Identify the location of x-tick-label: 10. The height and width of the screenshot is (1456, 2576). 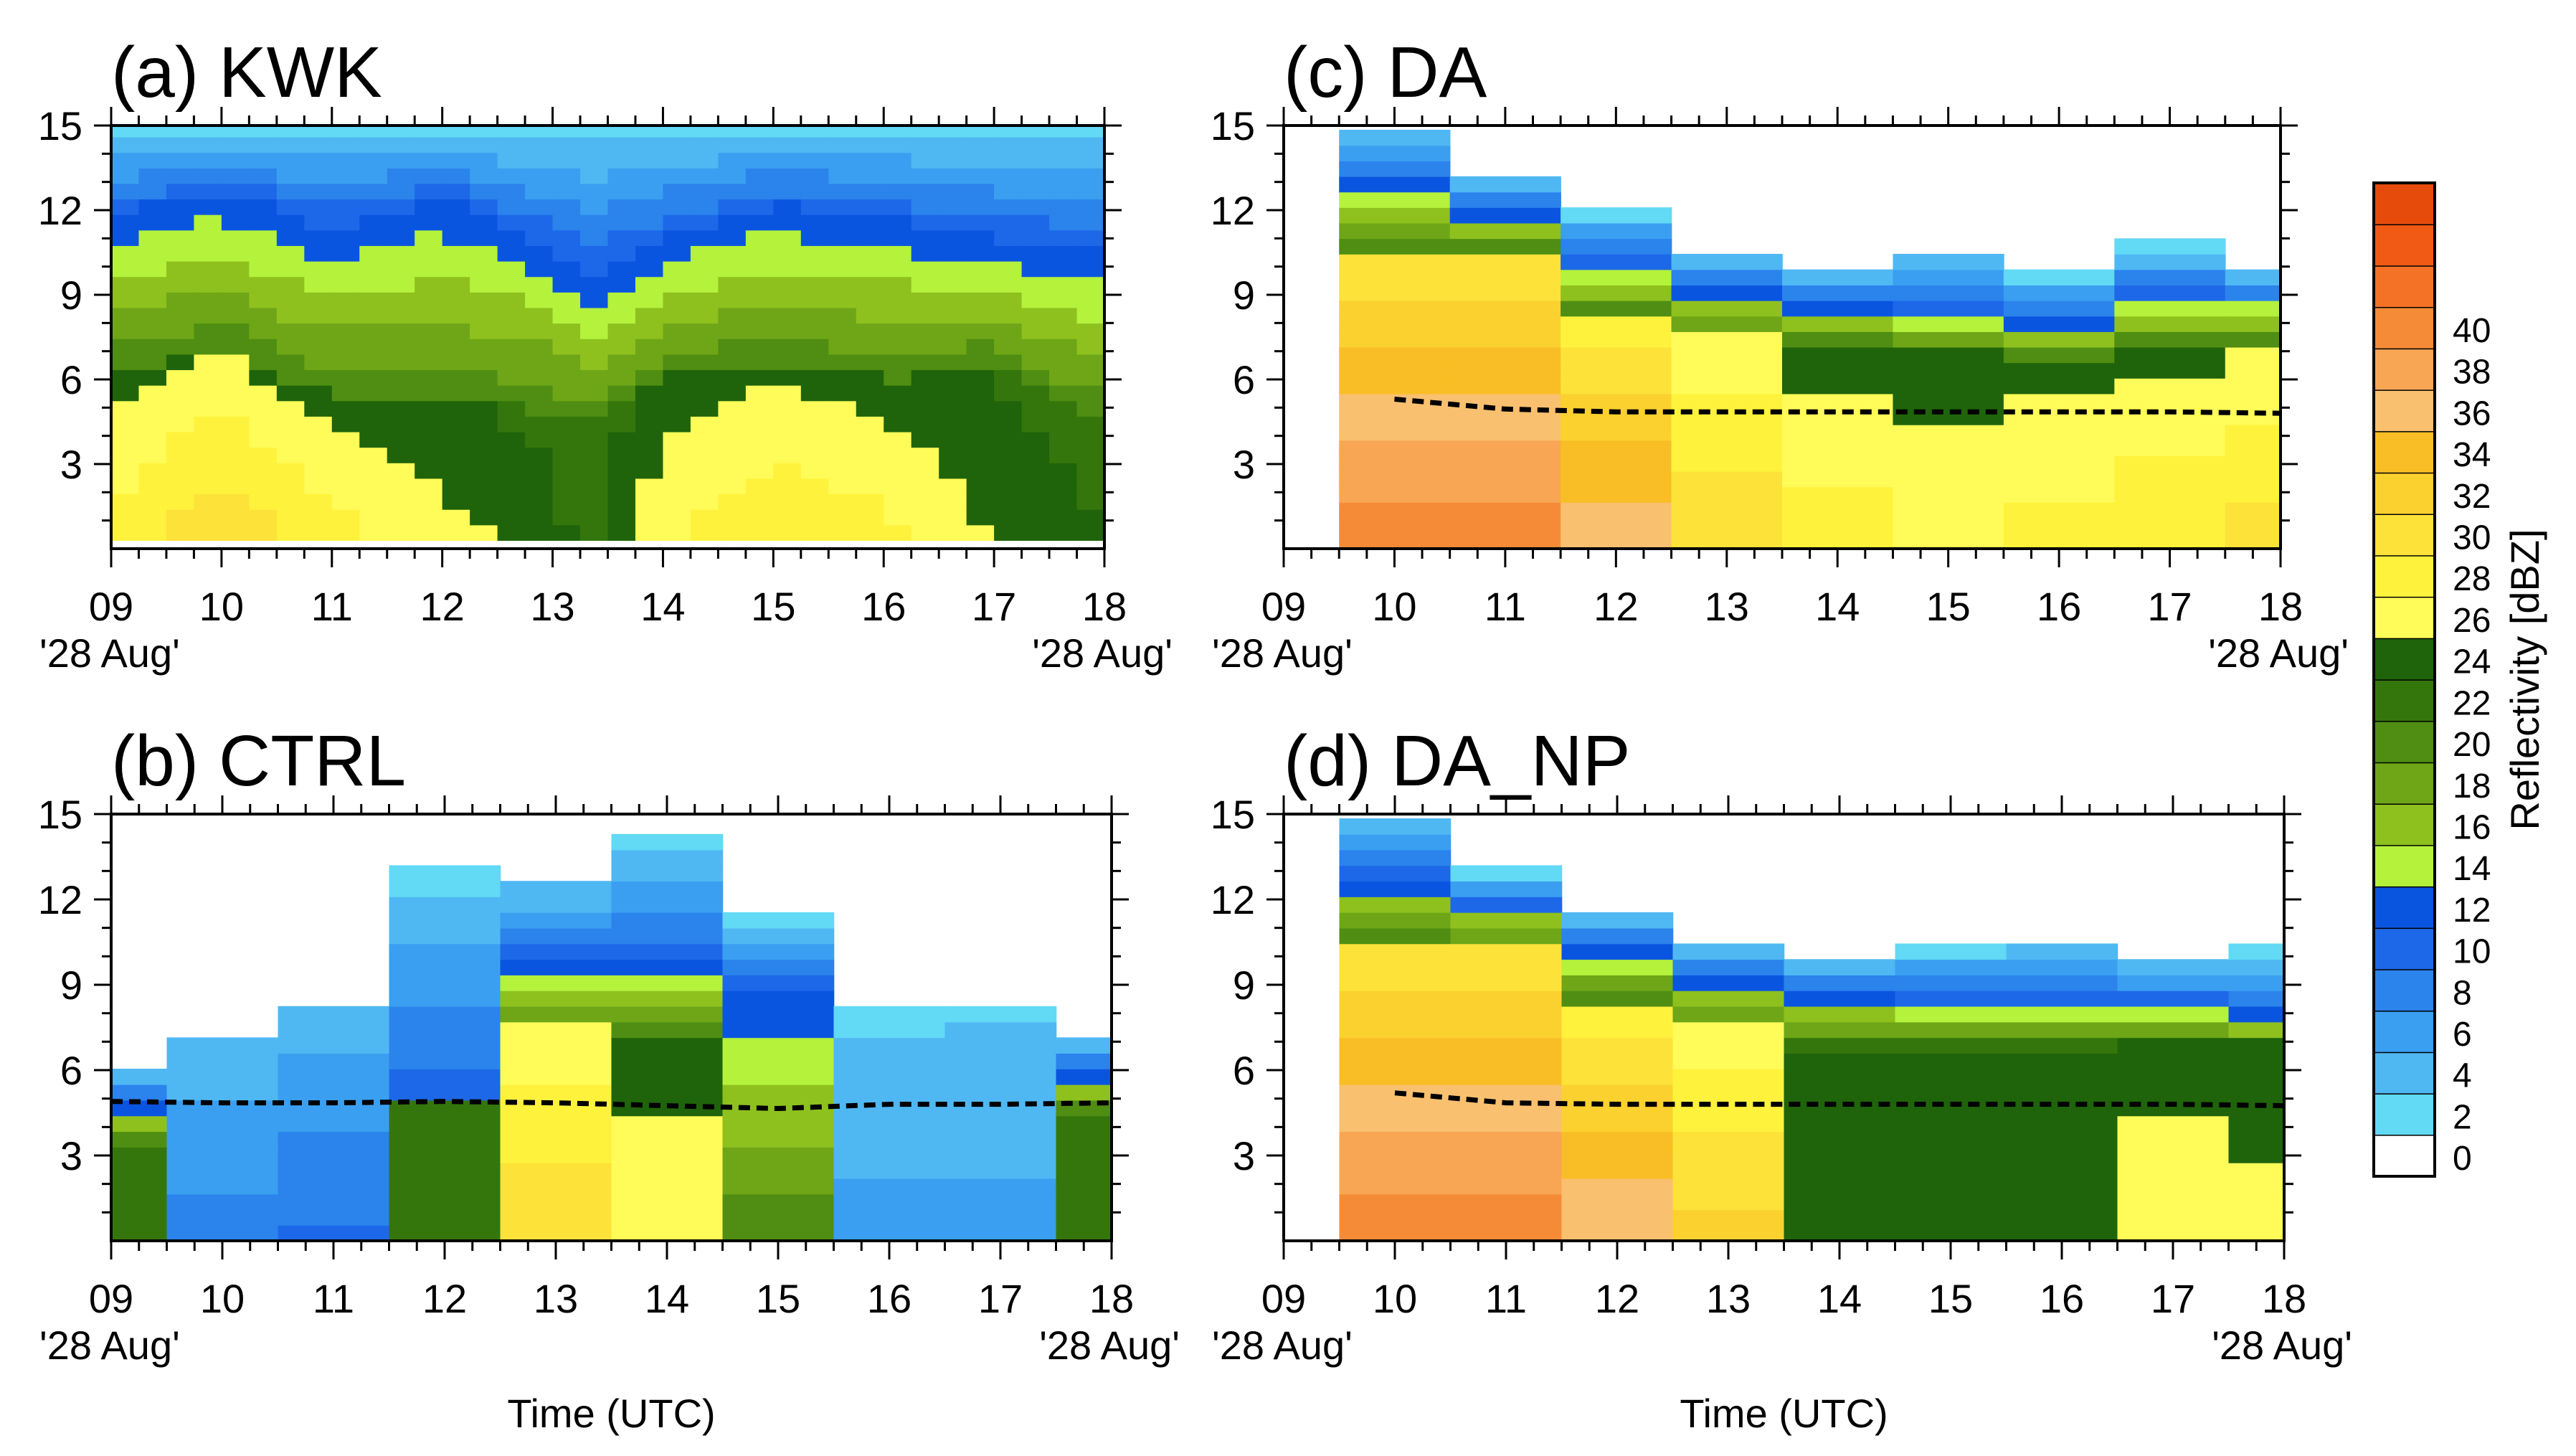
(1395, 1298).